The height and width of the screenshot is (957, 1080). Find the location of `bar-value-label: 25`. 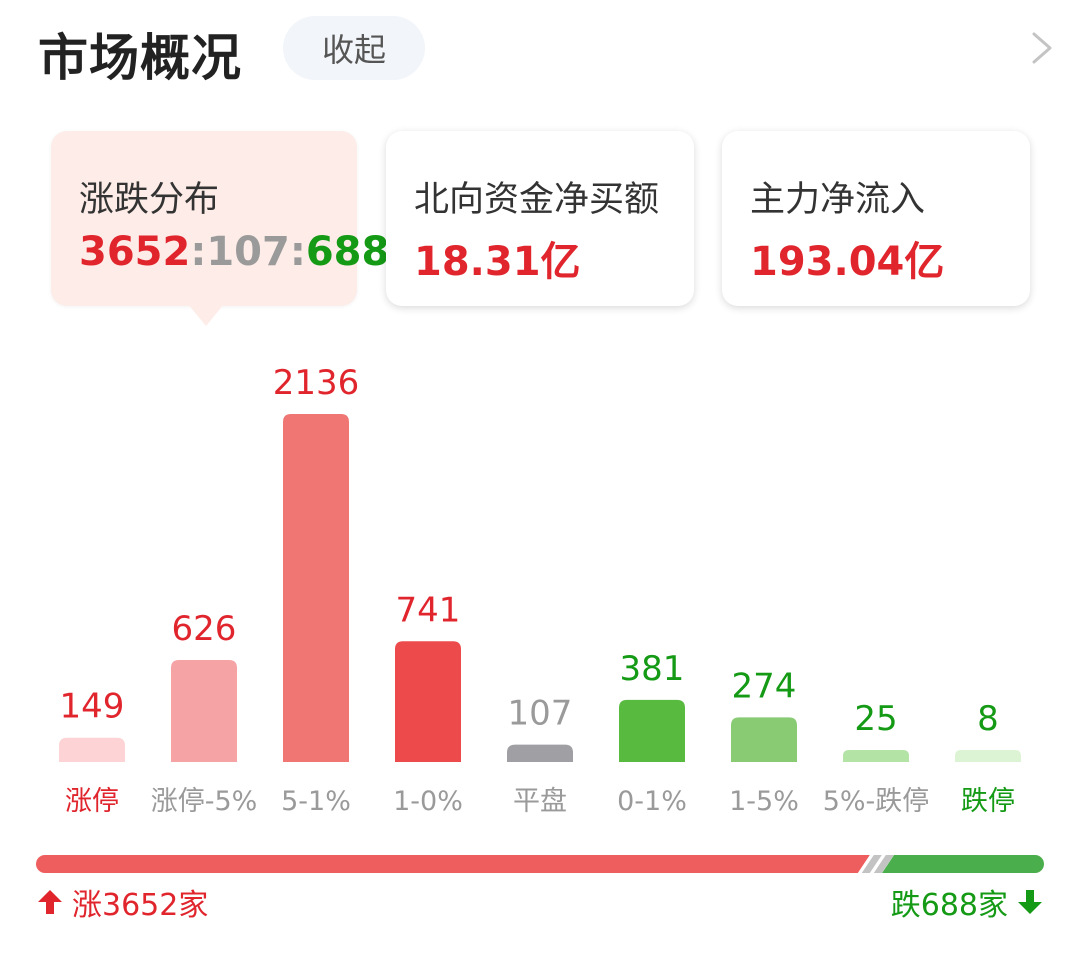

bar-value-label: 25 is located at coordinates (875, 719).